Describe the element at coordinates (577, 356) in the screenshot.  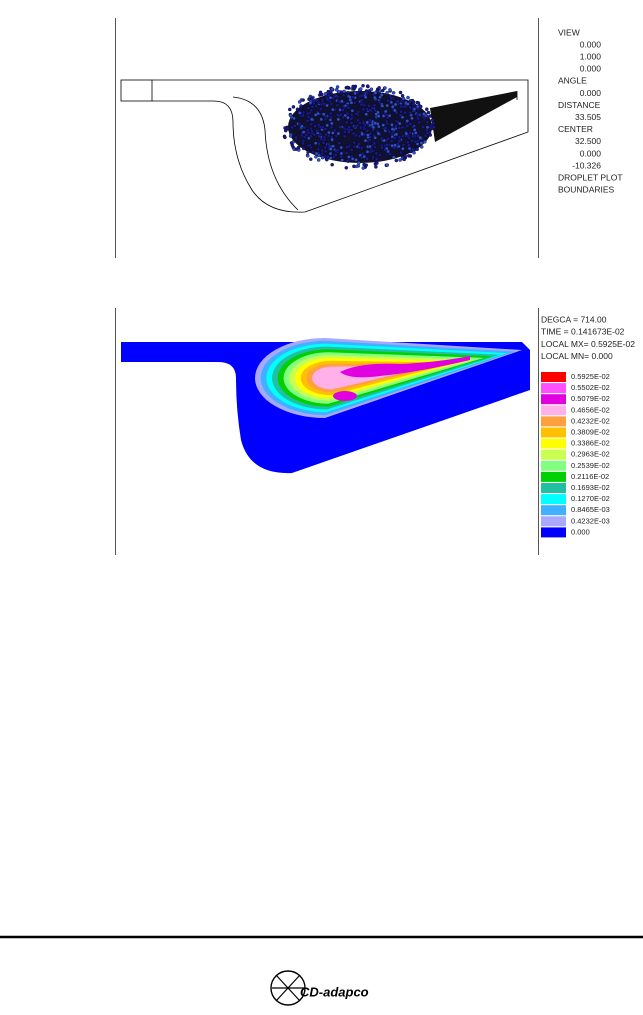
I see `plot-info: LOCAL MN= 0.000` at that location.